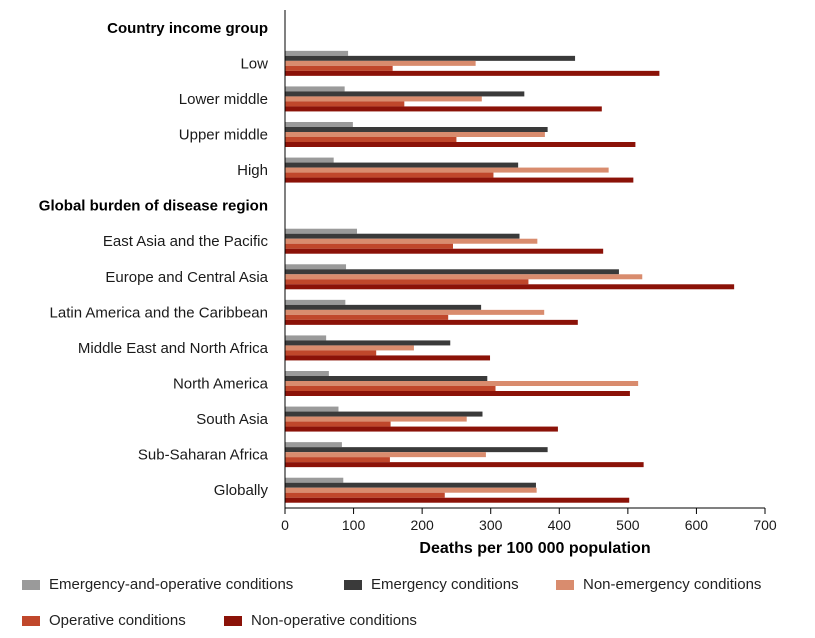 The height and width of the screenshot is (638, 815). I want to click on legend-label: Non-operative conditions, so click(334, 620).